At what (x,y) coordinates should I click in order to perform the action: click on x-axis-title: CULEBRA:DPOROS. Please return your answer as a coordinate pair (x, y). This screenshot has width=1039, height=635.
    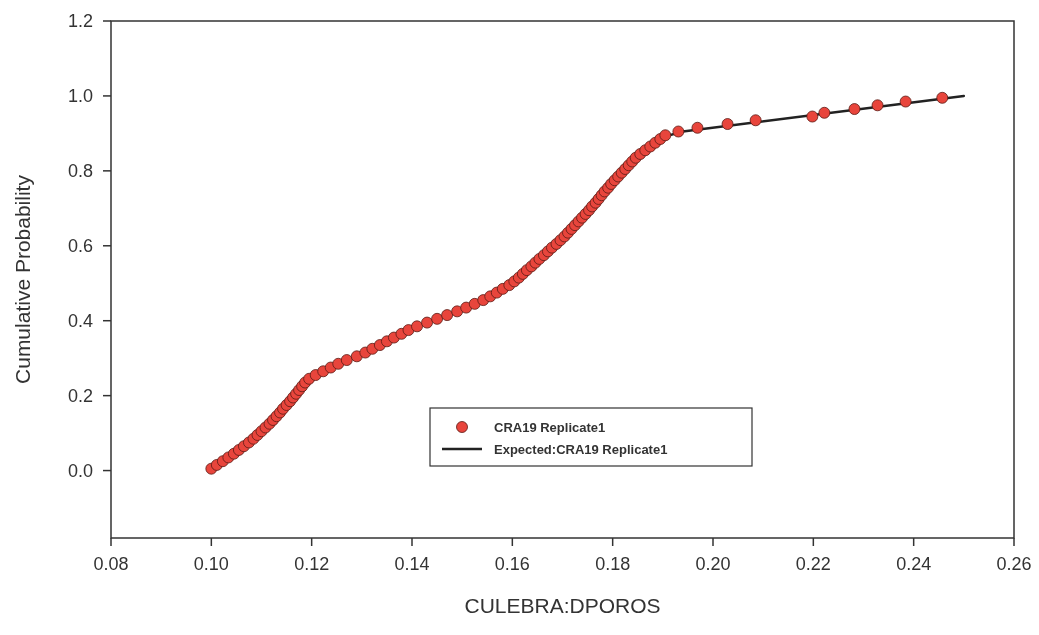
    Looking at the image, I should click on (562, 605).